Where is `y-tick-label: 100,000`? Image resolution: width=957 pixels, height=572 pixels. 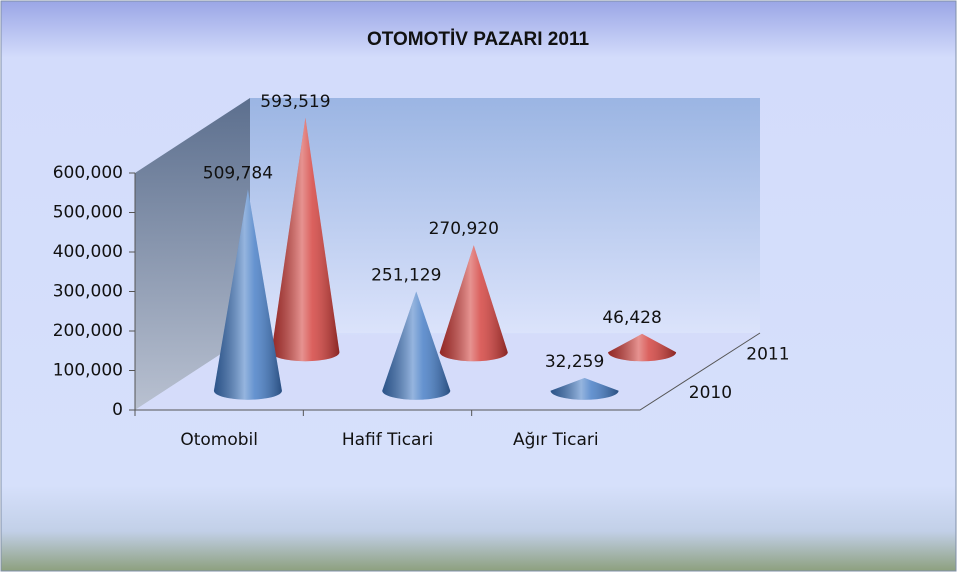 y-tick-label: 100,000 is located at coordinates (88, 371).